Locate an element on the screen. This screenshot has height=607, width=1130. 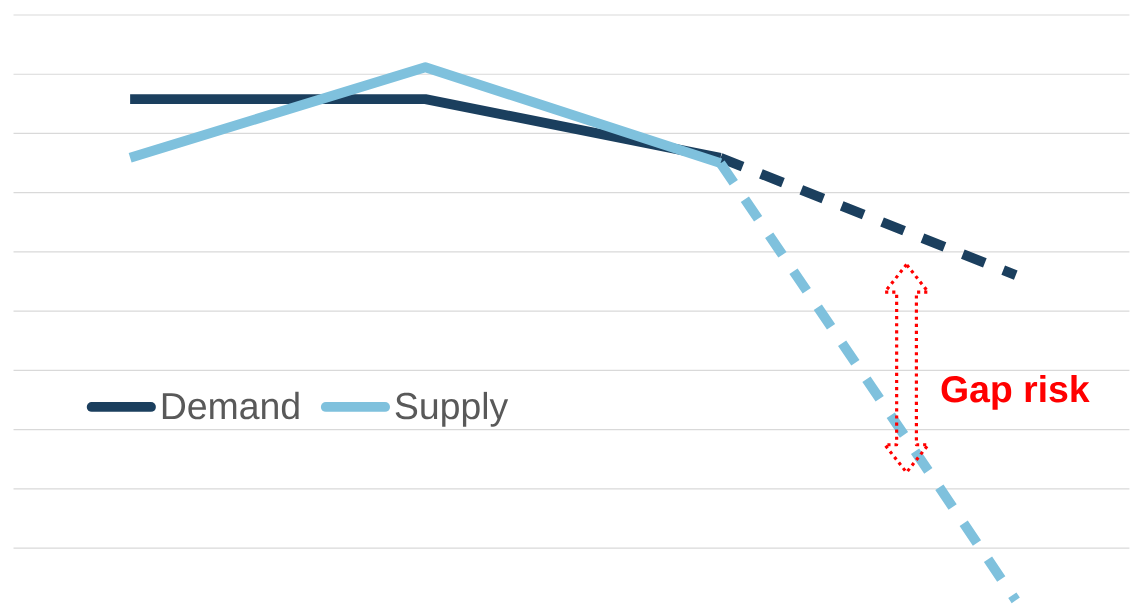
legend-label: Demand is located at coordinates (230, 405).